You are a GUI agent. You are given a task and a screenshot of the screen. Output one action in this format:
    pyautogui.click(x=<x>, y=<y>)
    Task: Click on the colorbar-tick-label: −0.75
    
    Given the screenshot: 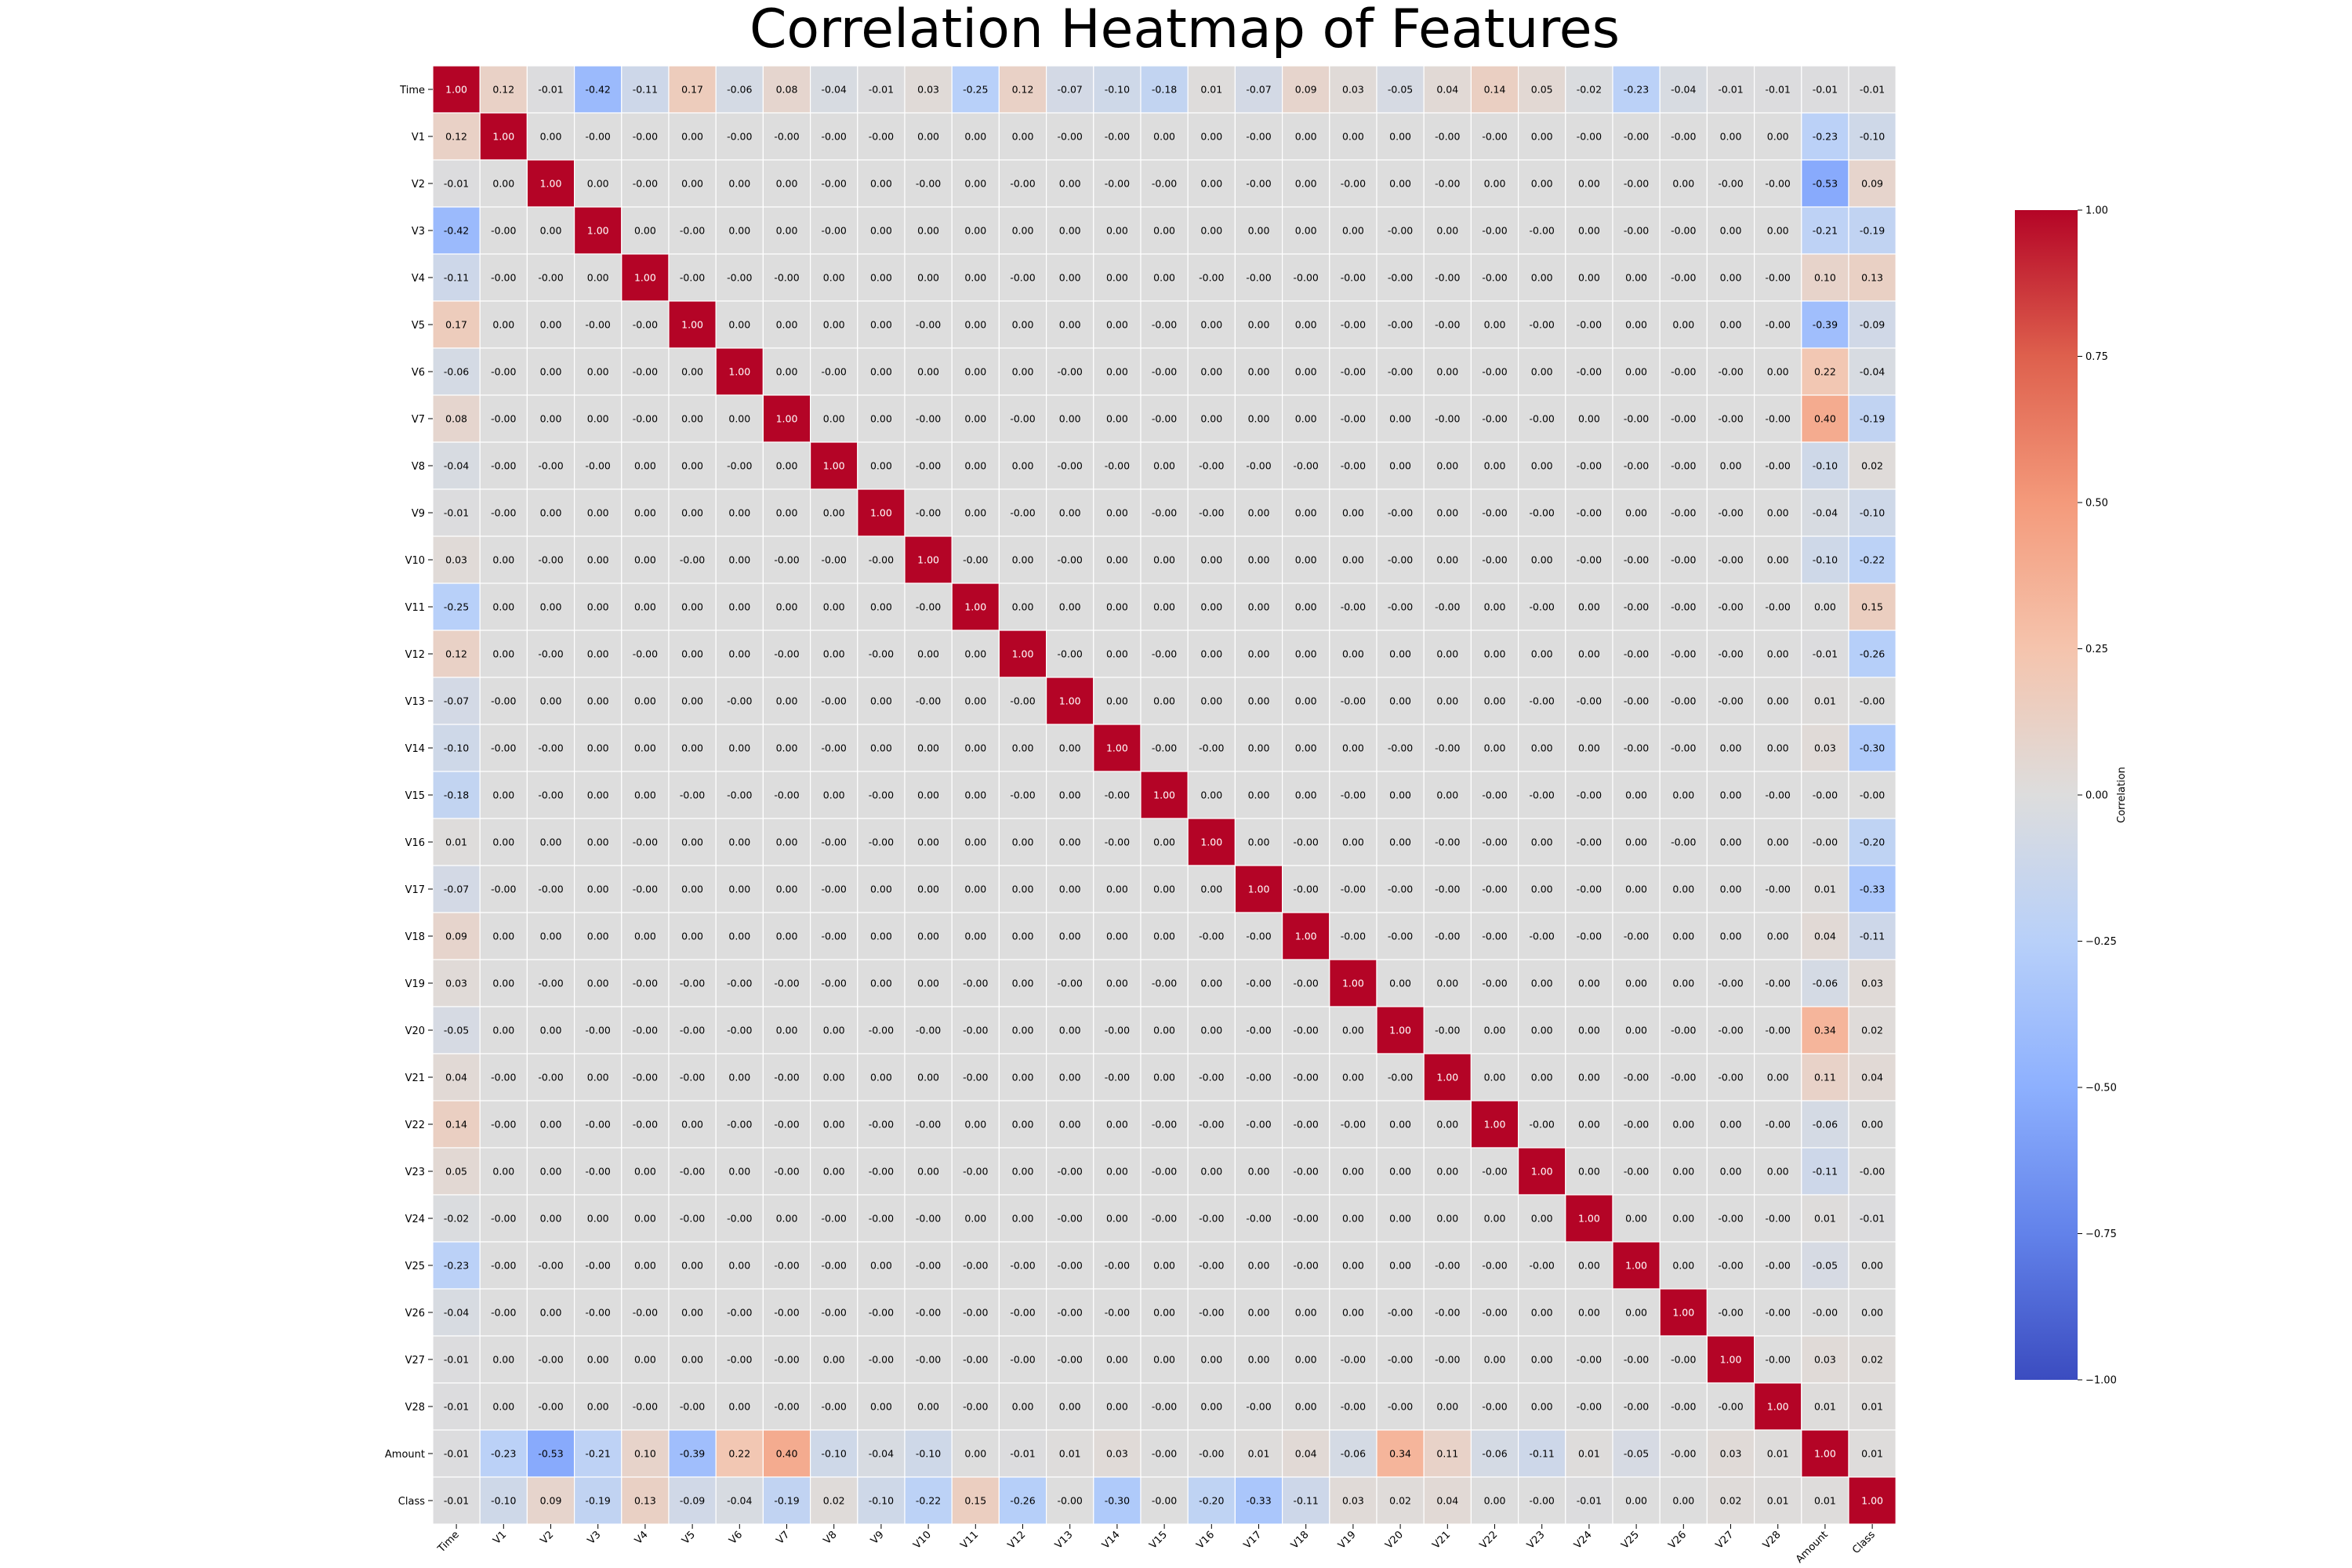 What is the action you would take?
    pyautogui.click(x=2101, y=1234)
    